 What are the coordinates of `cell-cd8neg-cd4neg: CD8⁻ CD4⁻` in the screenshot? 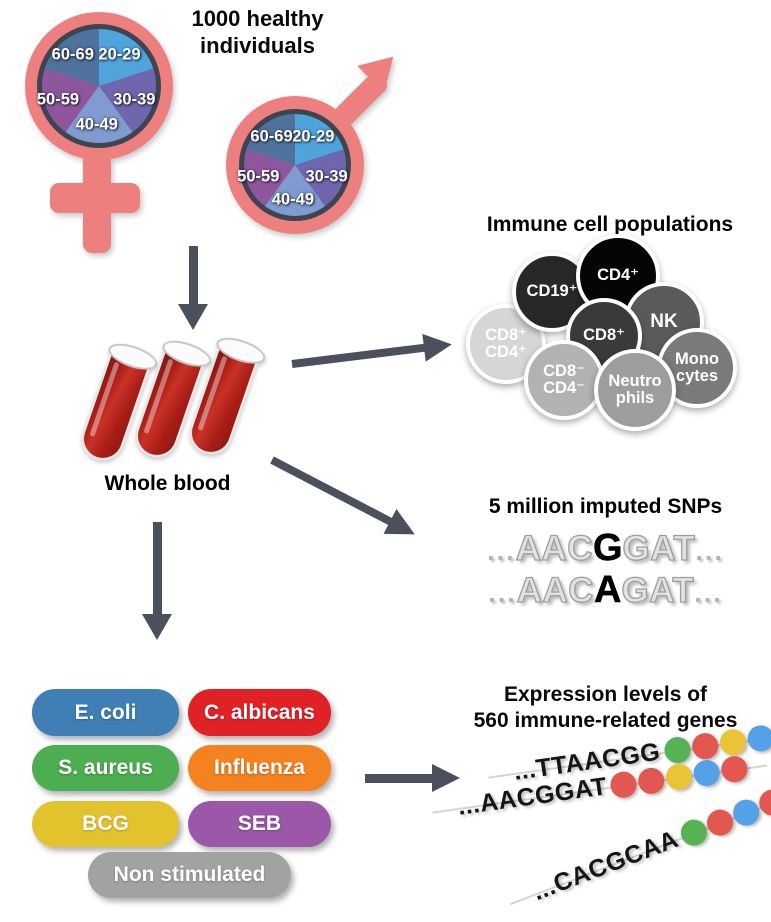 It's located at (564, 380).